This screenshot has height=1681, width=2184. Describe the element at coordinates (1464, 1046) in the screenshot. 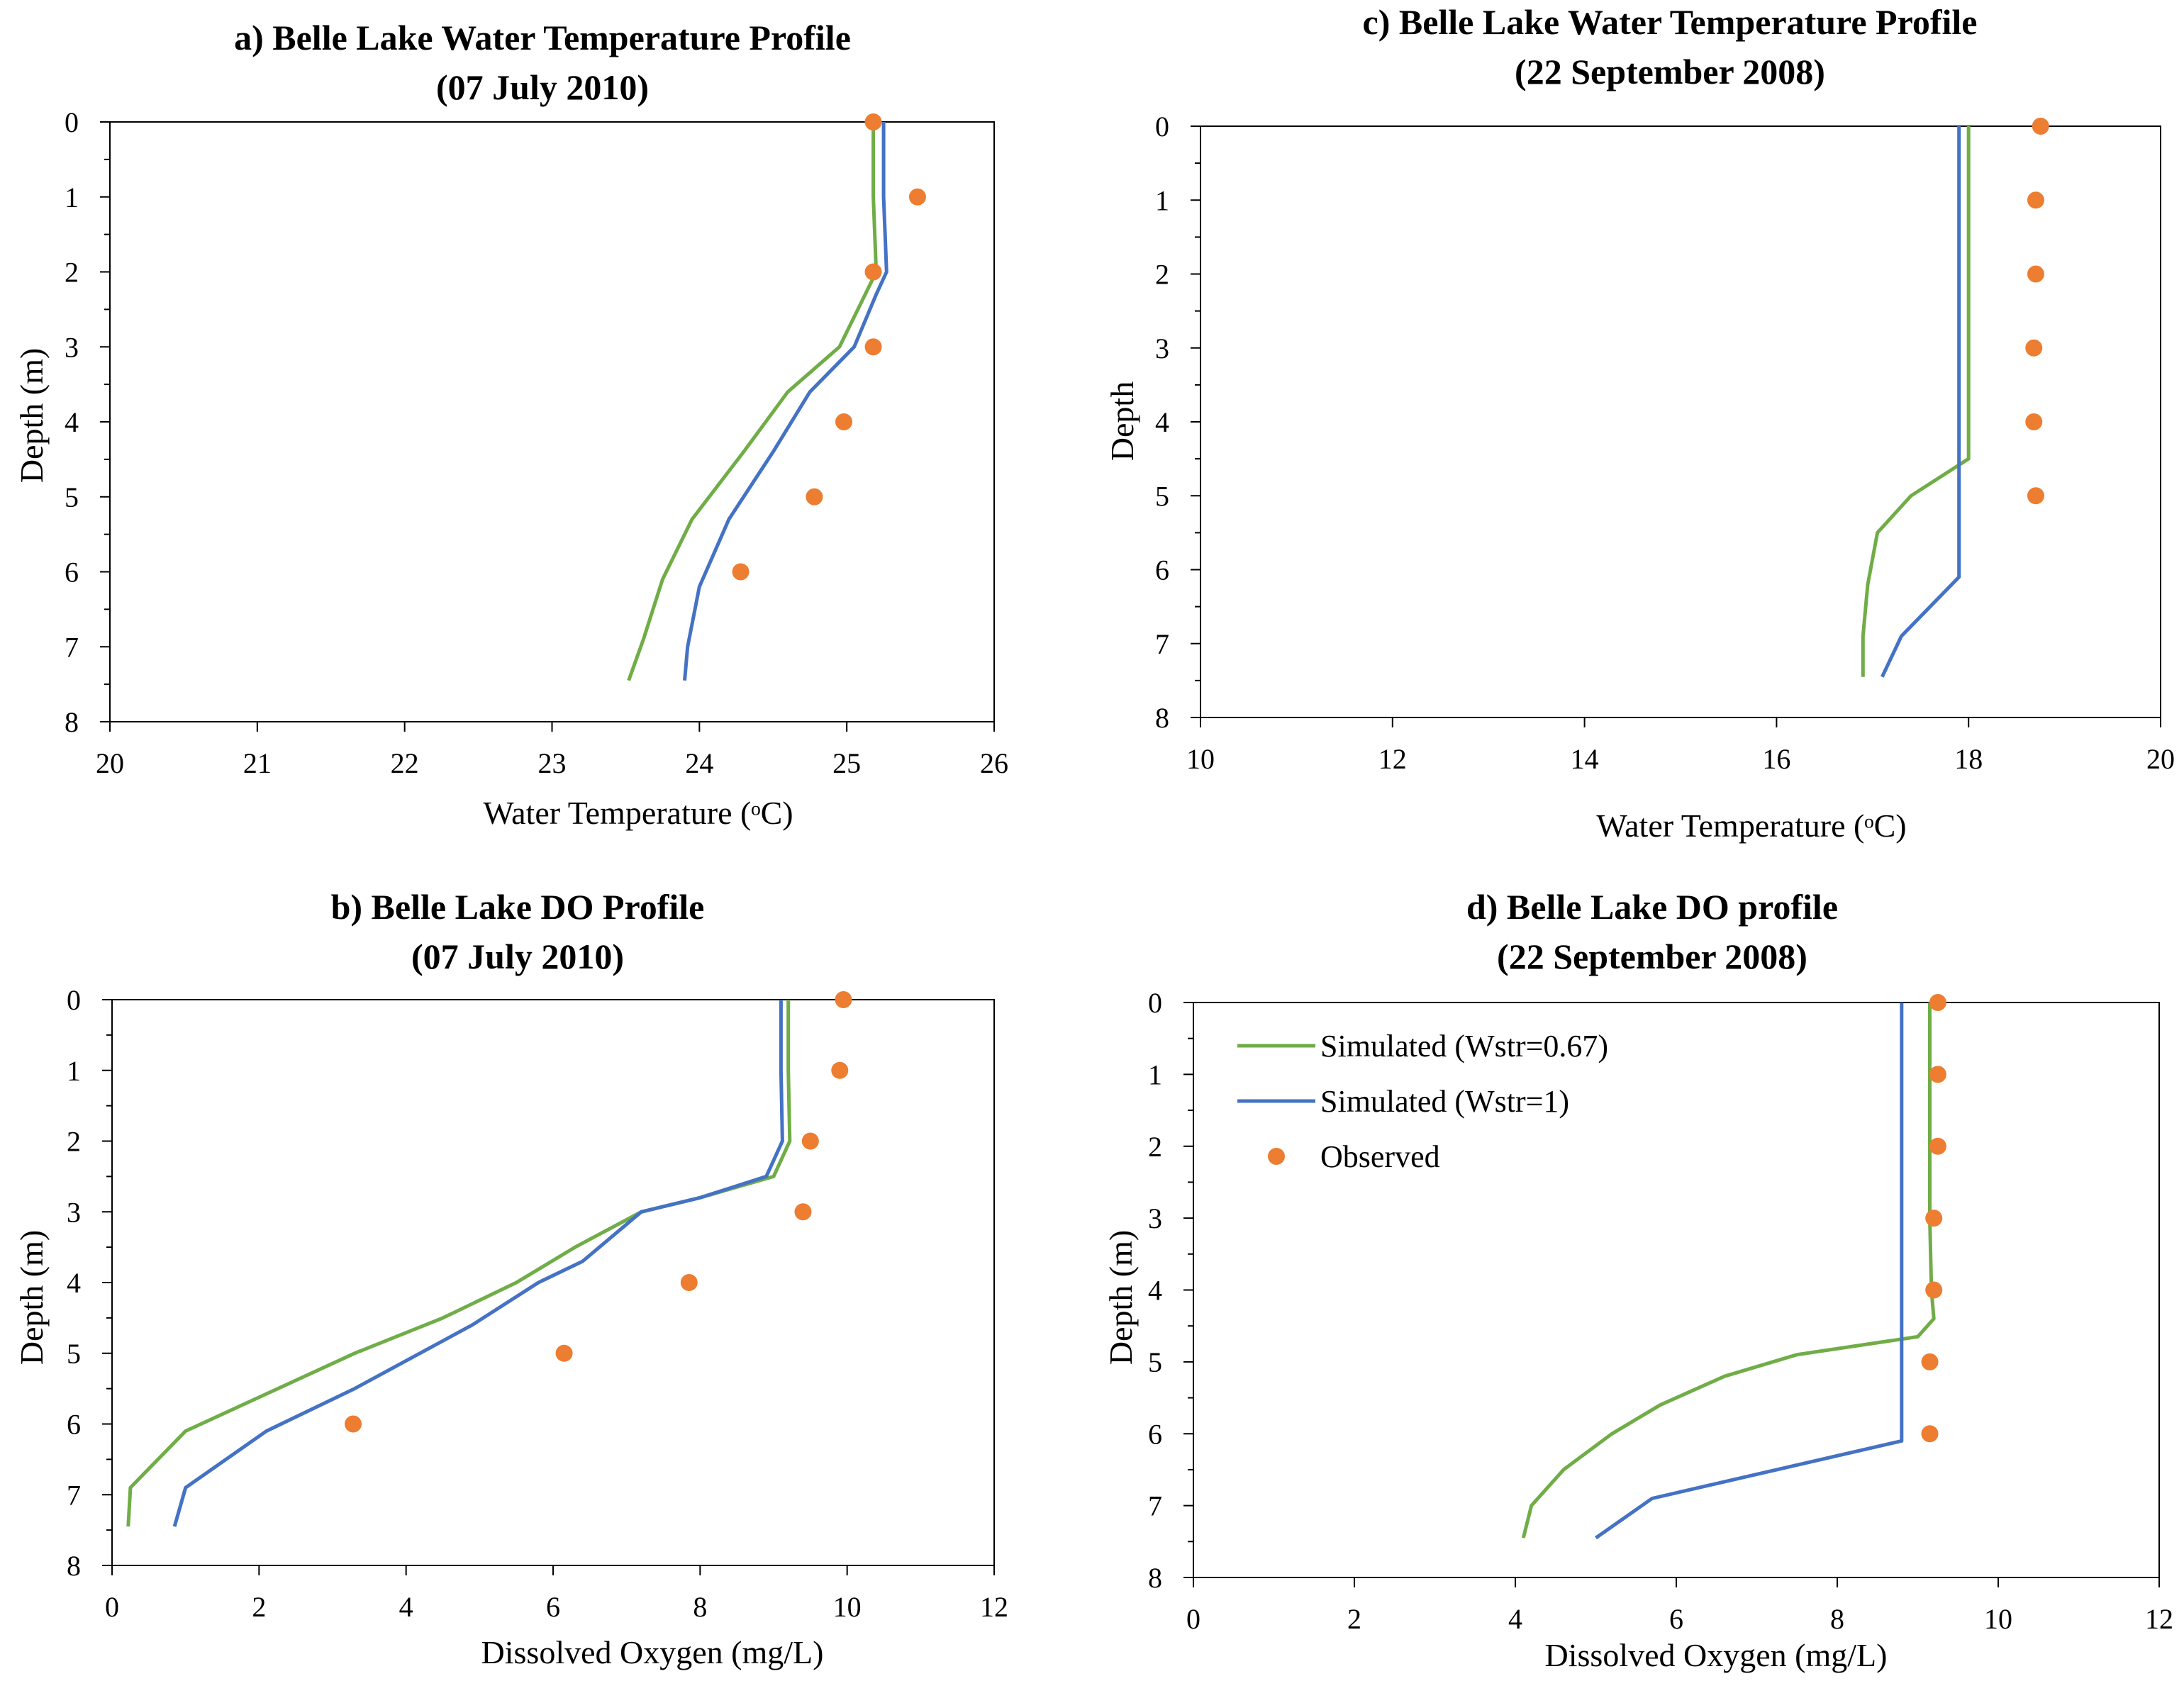

I see `legend-green-label: Simulated (Wstr=0.67)` at that location.